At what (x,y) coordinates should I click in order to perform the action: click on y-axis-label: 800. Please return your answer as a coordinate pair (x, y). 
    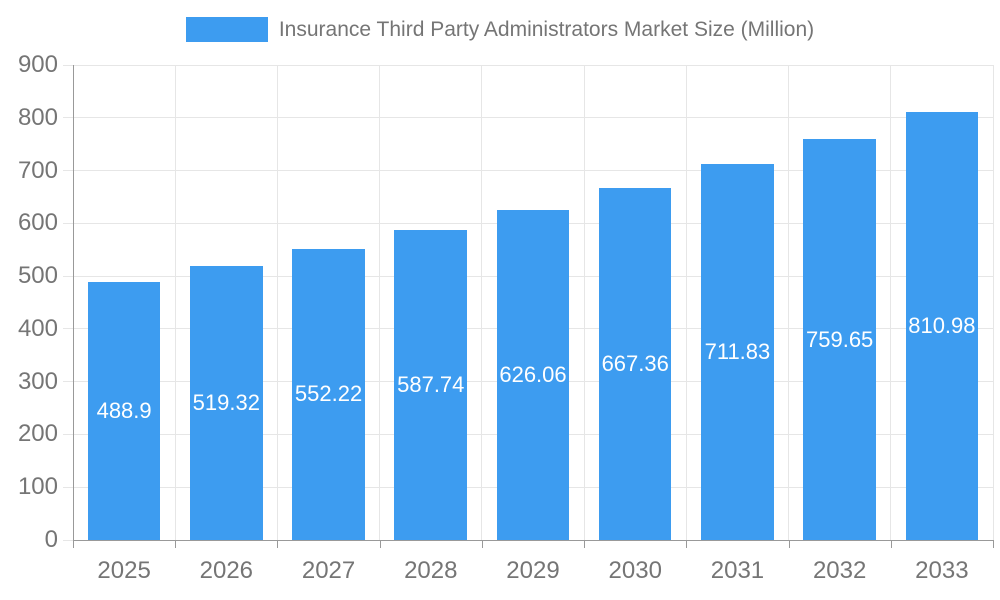
    Looking at the image, I should click on (37, 117).